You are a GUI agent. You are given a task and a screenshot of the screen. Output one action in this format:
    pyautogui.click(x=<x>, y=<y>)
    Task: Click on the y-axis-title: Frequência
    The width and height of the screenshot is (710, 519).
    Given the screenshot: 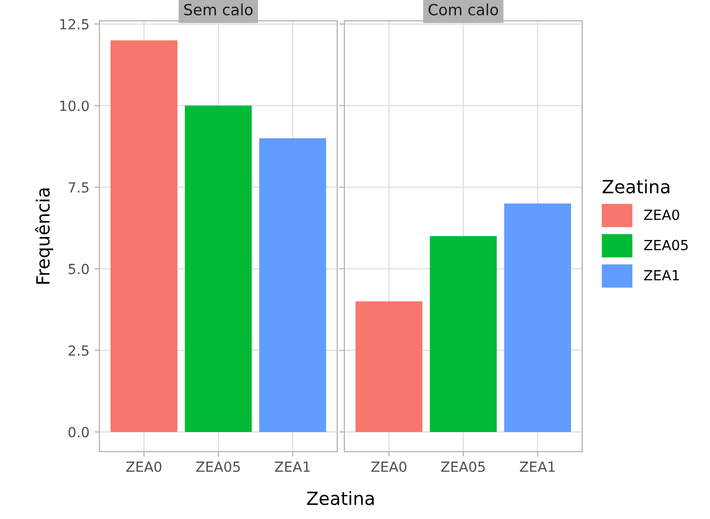 What is the action you would take?
    pyautogui.click(x=44, y=236)
    